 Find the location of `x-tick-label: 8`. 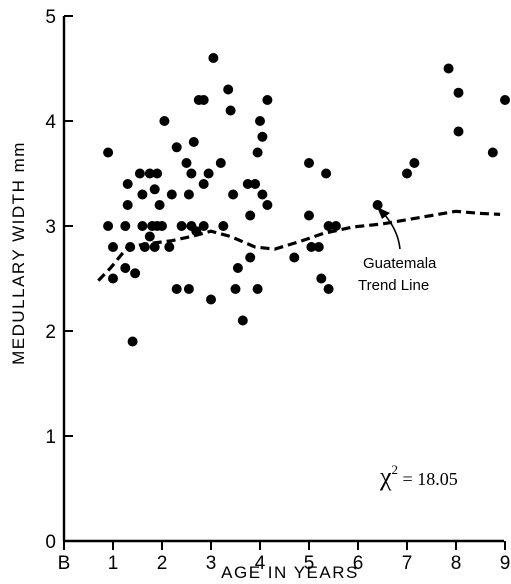

x-tick-label: 8 is located at coordinates (456, 563).